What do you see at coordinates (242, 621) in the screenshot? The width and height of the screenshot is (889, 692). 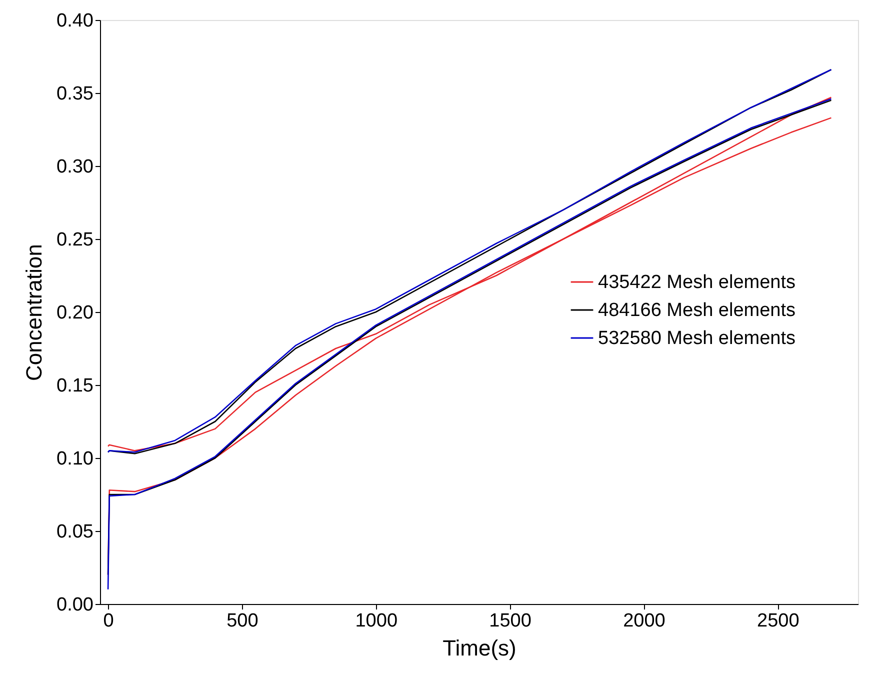 I see `x-tick-label: 500` at bounding box center [242, 621].